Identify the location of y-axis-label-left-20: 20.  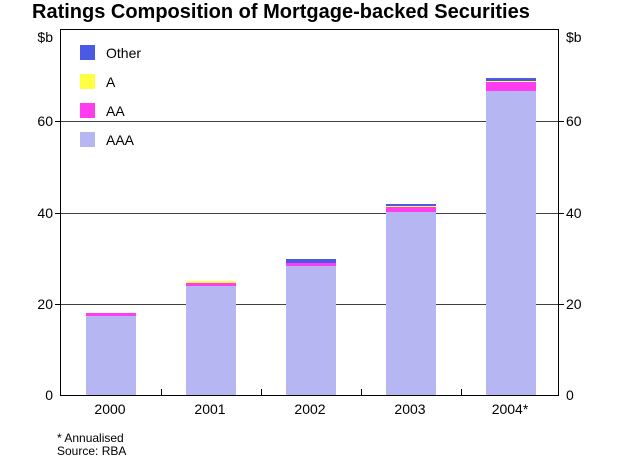
(45, 303).